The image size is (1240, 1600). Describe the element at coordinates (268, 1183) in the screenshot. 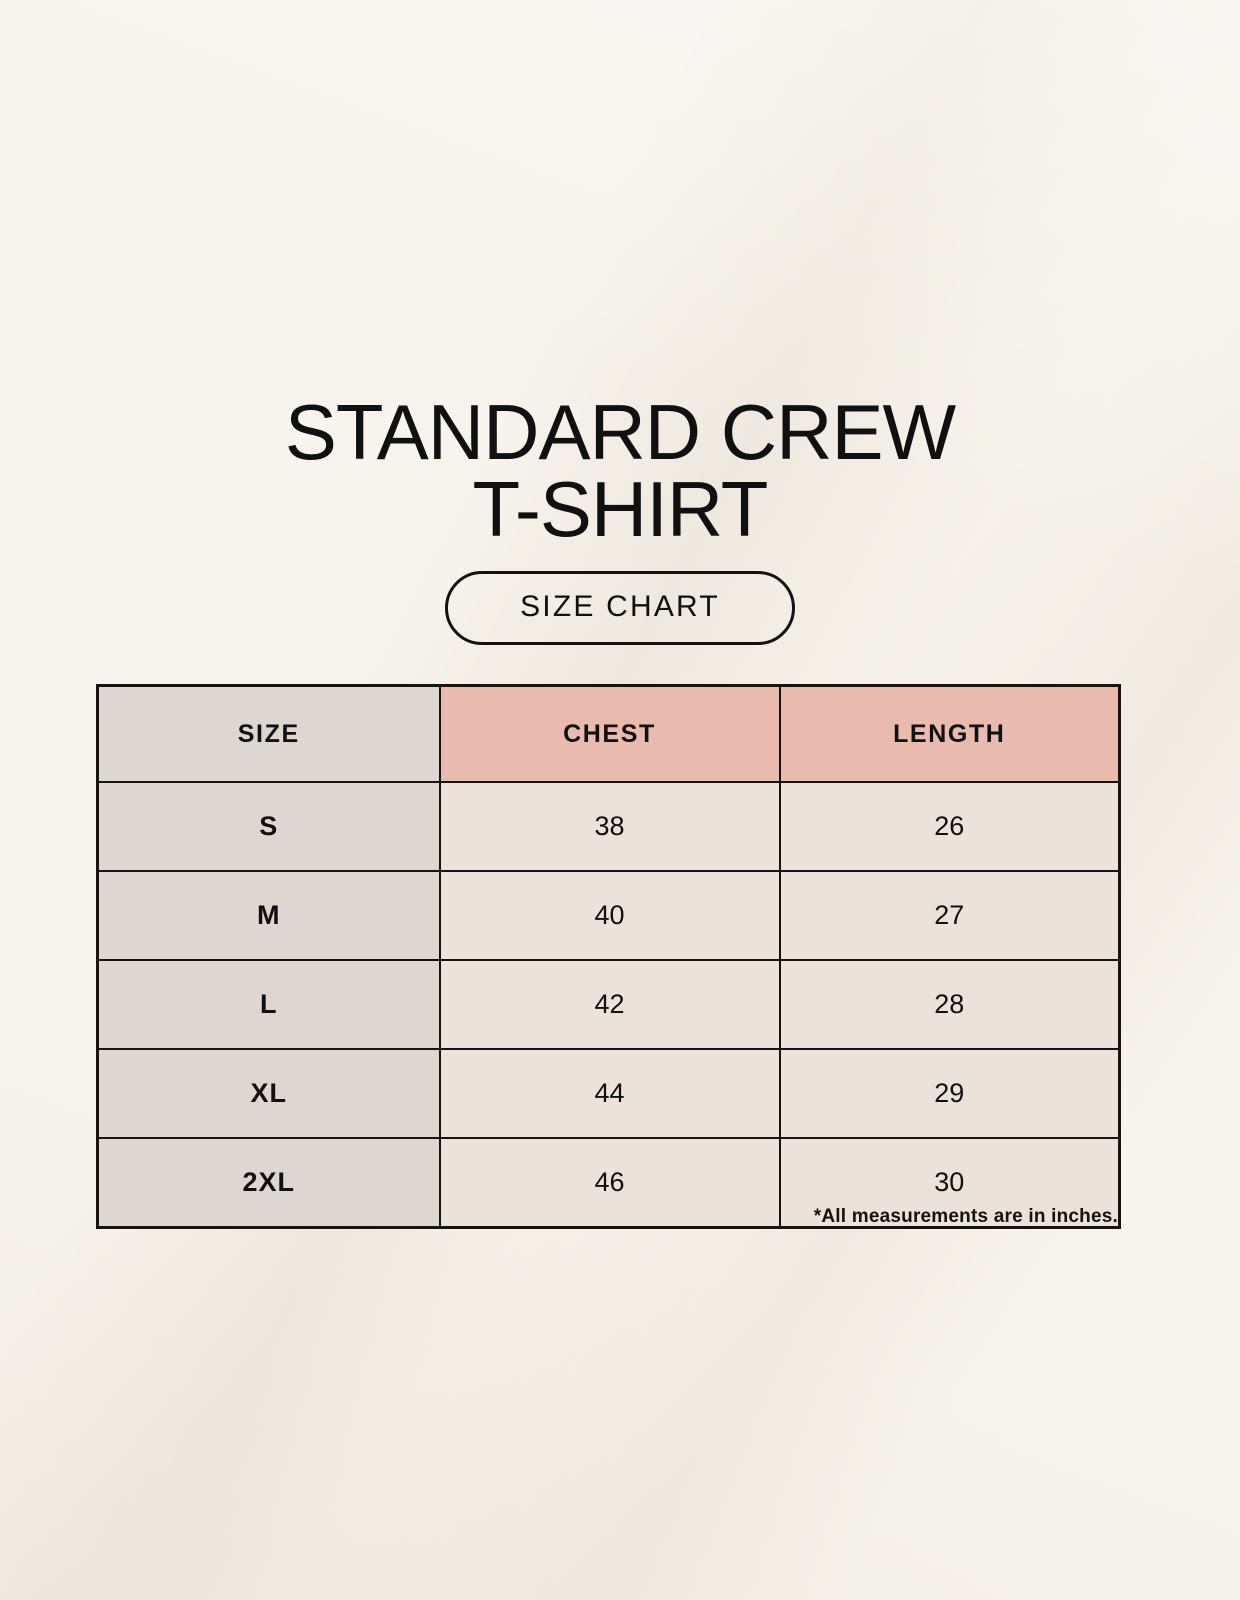

I see `cell-size: 2XL` at that location.